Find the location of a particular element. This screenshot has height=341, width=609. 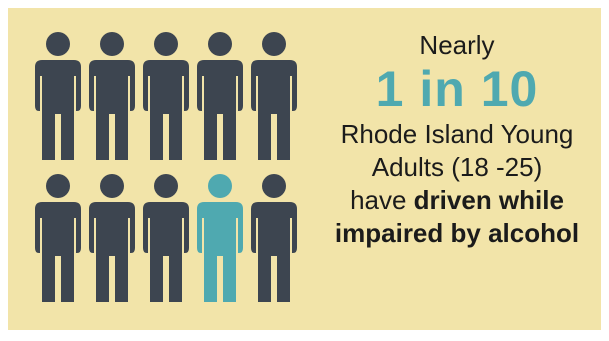

description-line-4: impaired by alcohol is located at coordinates (457, 233).